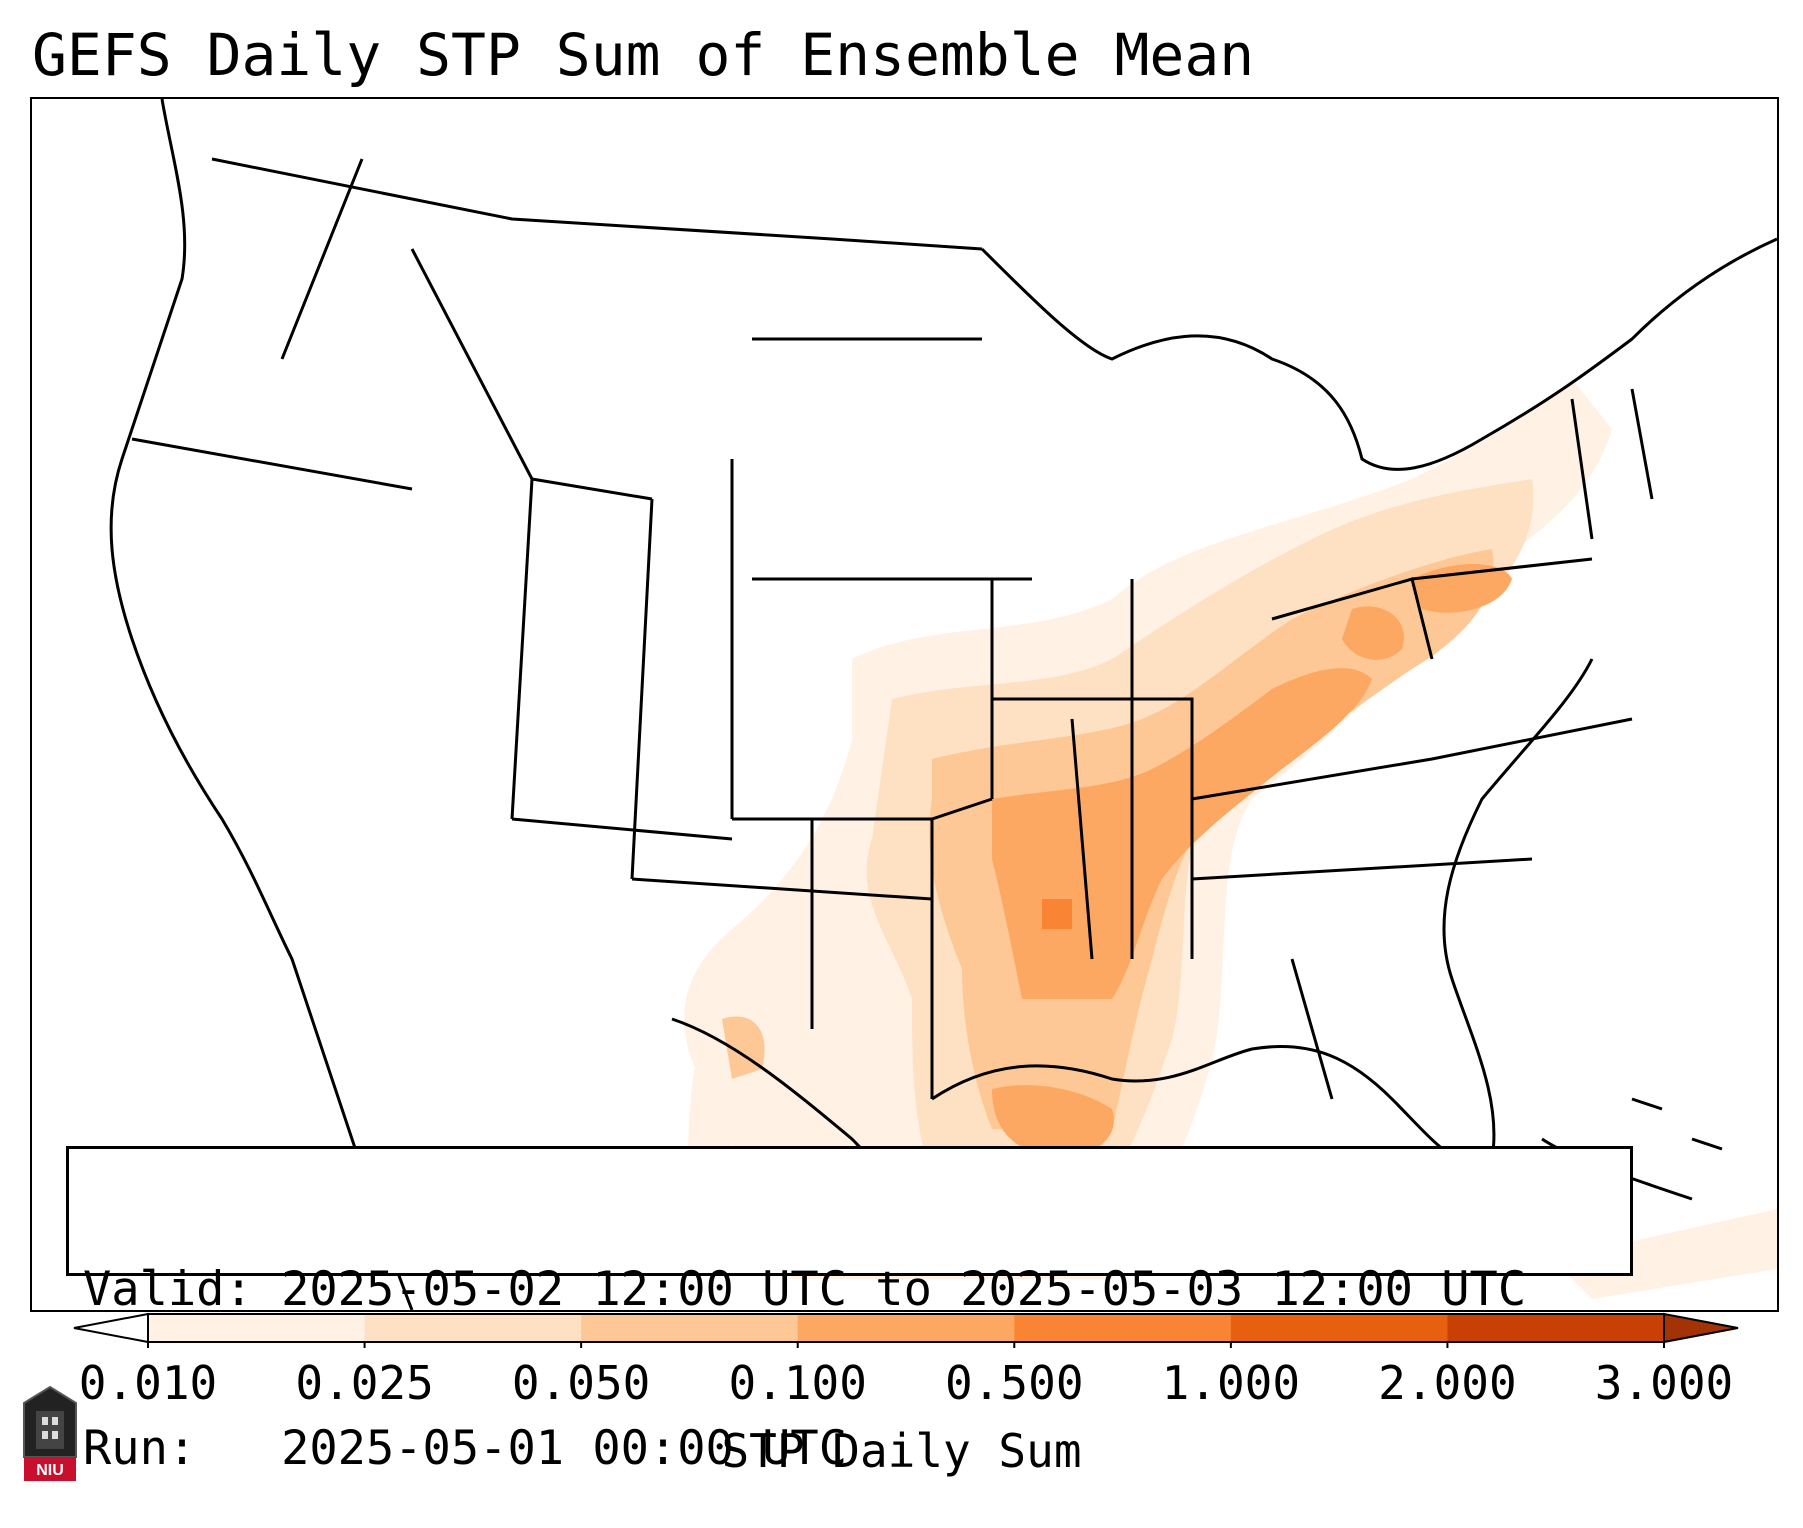 The height and width of the screenshot is (1528, 1803). What do you see at coordinates (1701, 1328) in the screenshot?
I see `colorbar-max-extension` at bounding box center [1701, 1328].